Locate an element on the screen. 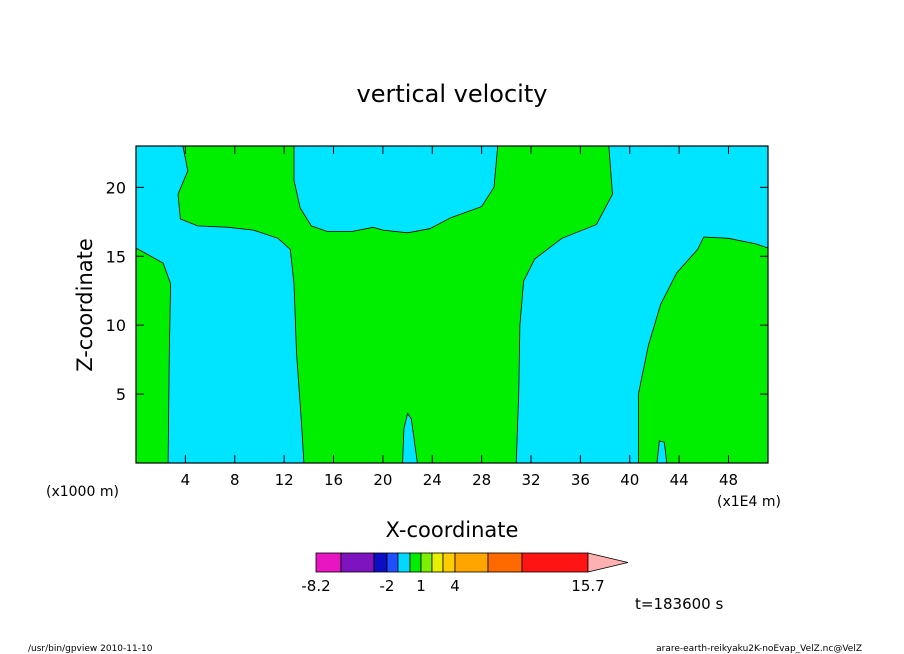 This screenshot has height=654, width=904. x-tick-label: 32 is located at coordinates (530, 480).